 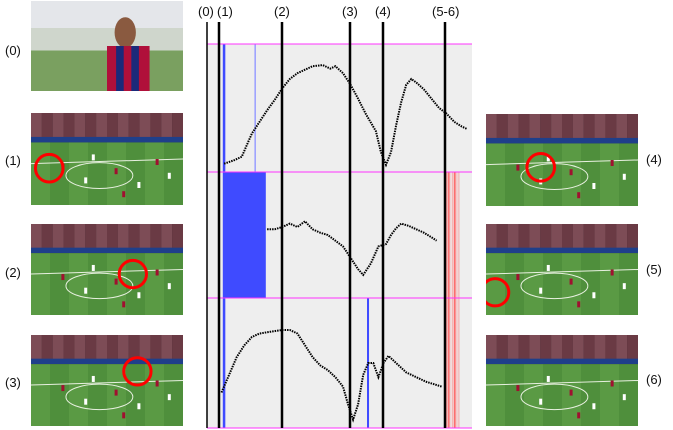 What do you see at coordinates (282, 11) in the screenshot?
I see `marker-label: (2)` at bounding box center [282, 11].